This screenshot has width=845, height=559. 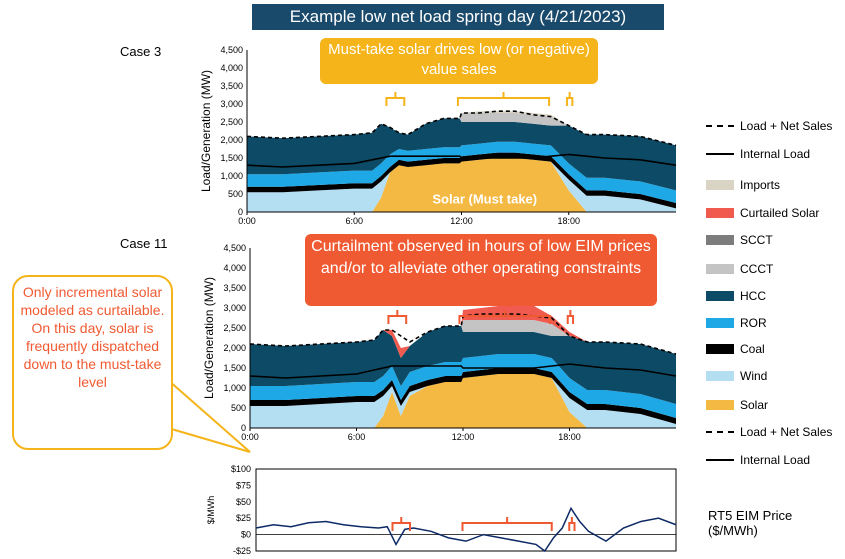 I want to click on case11-ytick-label: 3,000, so click(x=234, y=308).